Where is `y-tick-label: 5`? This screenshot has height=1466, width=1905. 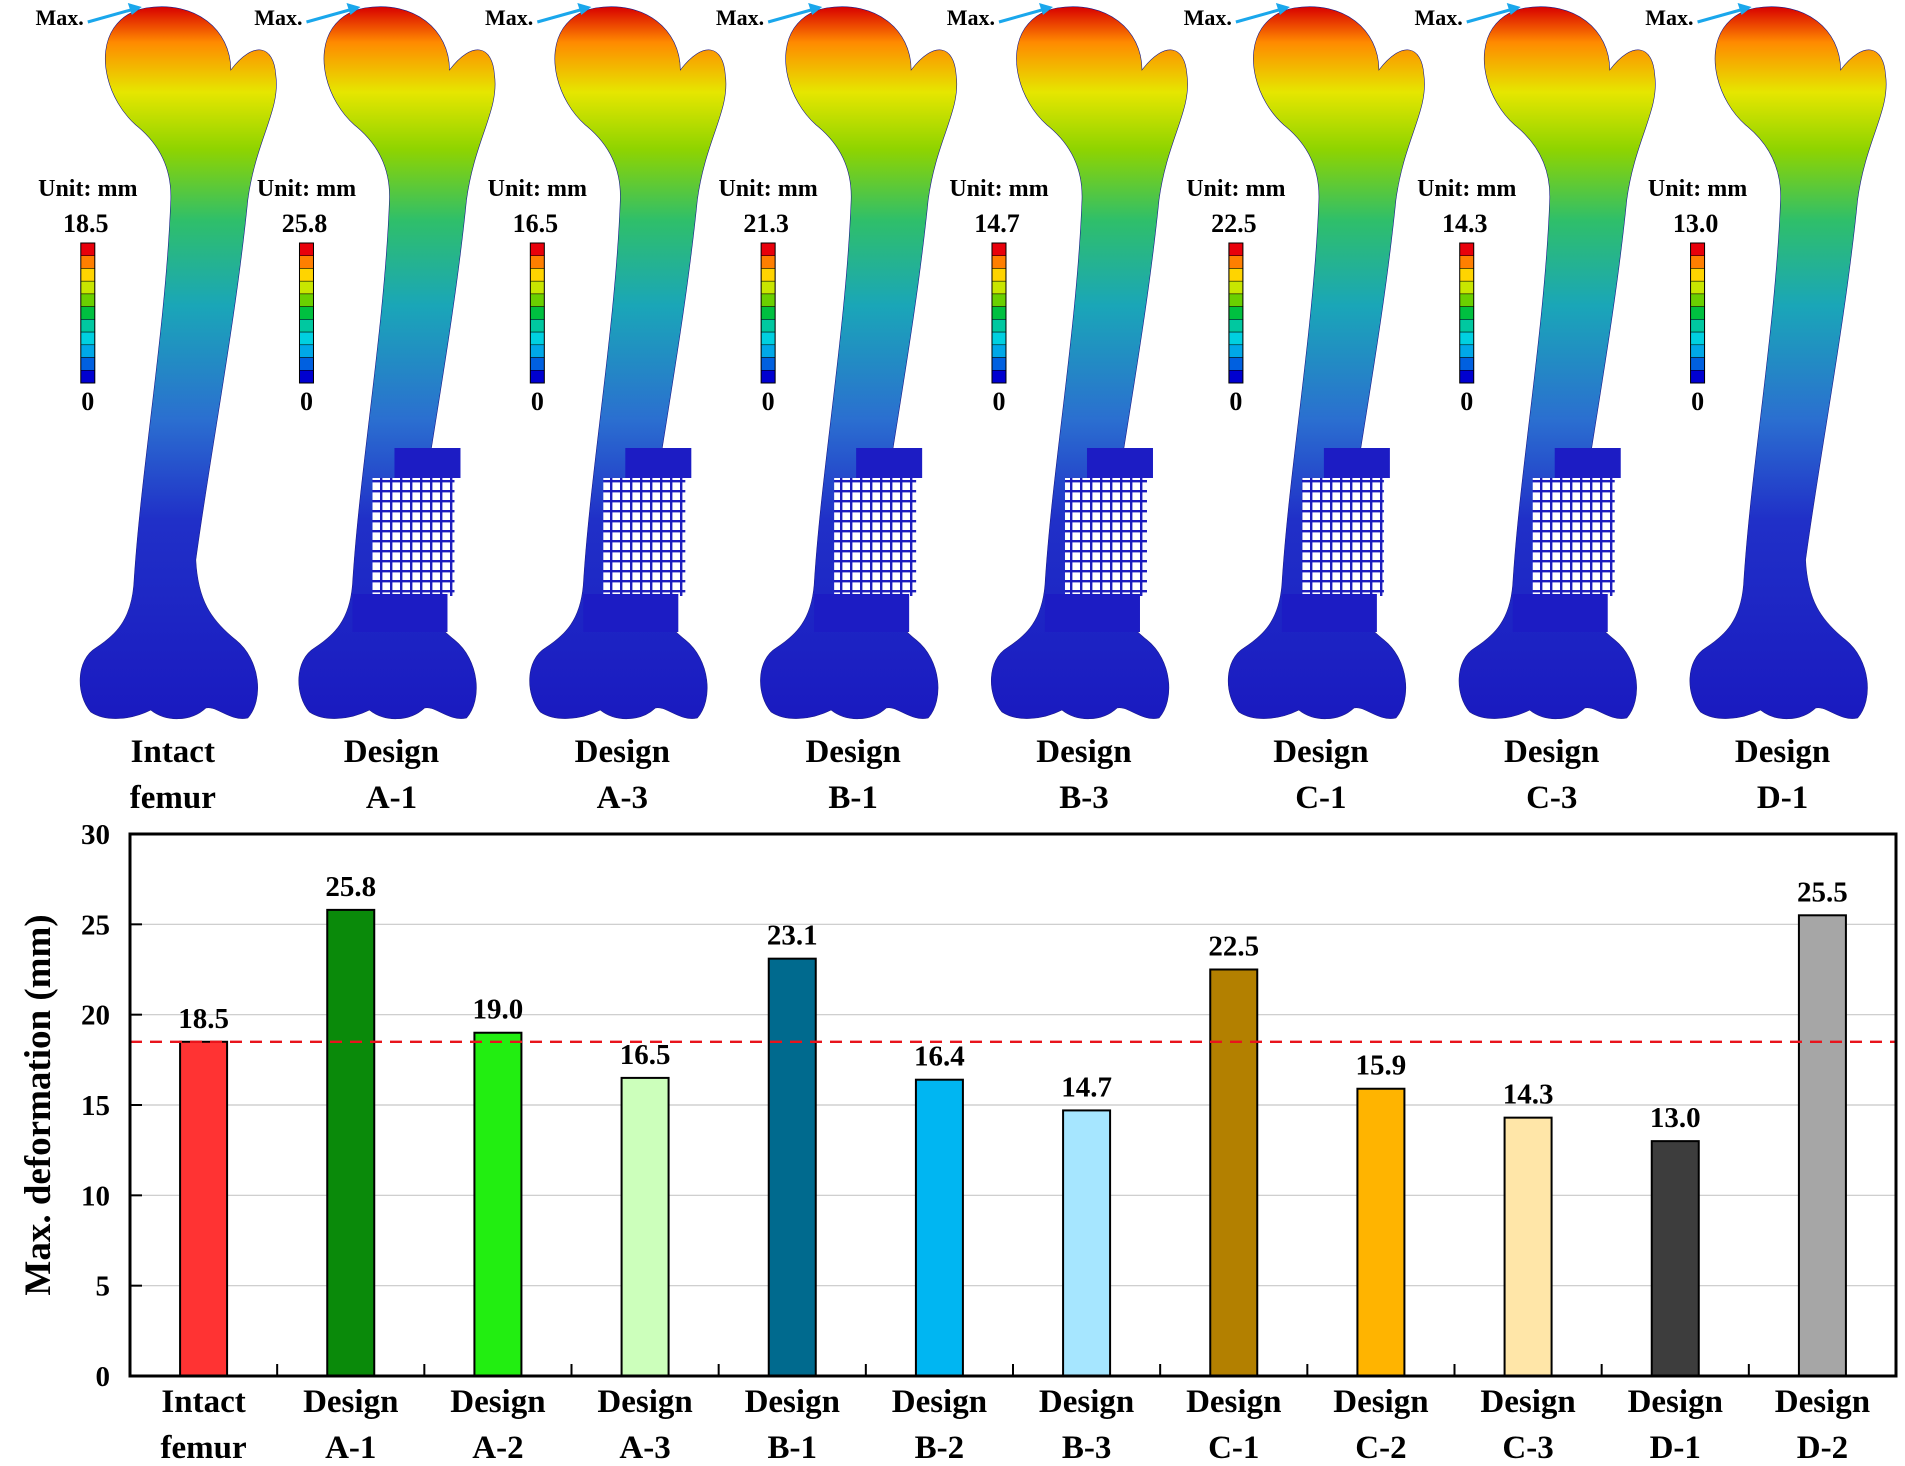 y-tick-label: 5 is located at coordinates (103, 1287).